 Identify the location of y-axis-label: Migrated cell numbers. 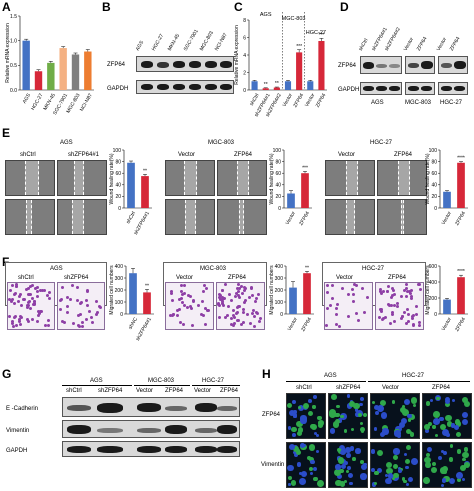
(272, 290).